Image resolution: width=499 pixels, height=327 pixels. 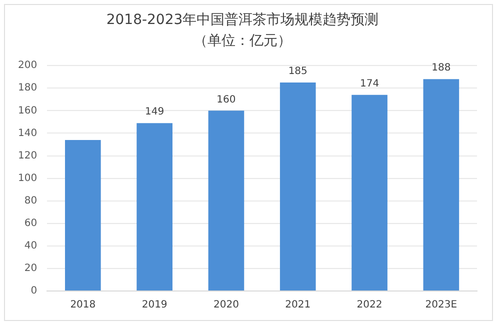 I want to click on y-tick-label: 160, so click(x=28, y=110).